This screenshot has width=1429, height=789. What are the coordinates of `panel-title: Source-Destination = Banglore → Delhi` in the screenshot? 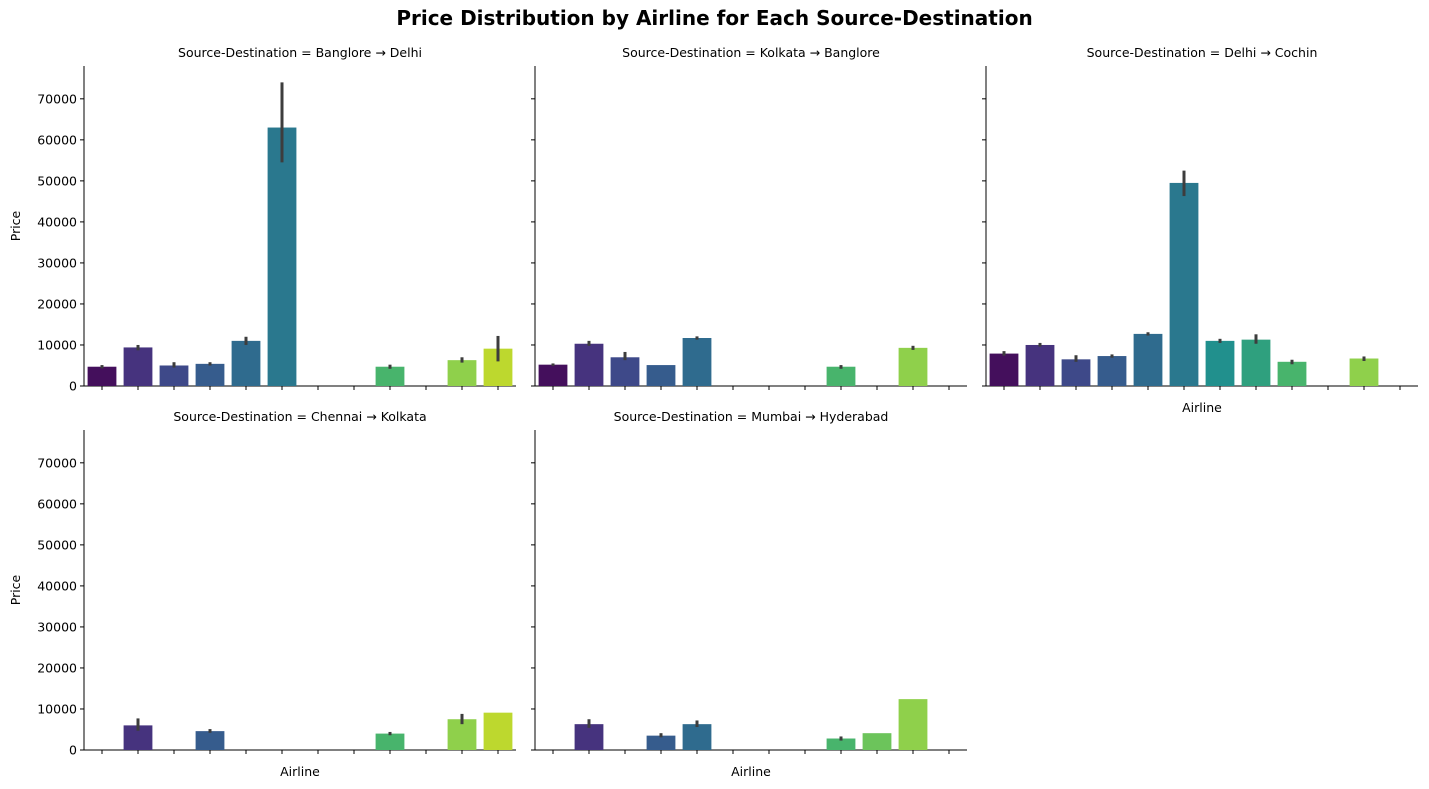 It's located at (300, 52).